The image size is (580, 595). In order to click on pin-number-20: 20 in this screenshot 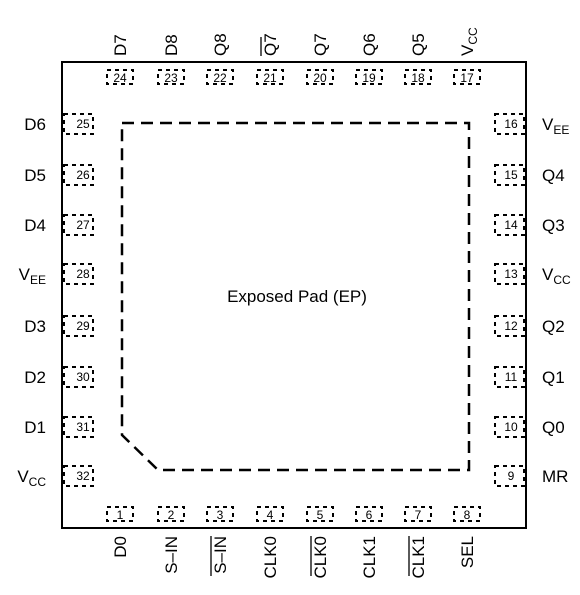, I will do `click(320, 78)`.